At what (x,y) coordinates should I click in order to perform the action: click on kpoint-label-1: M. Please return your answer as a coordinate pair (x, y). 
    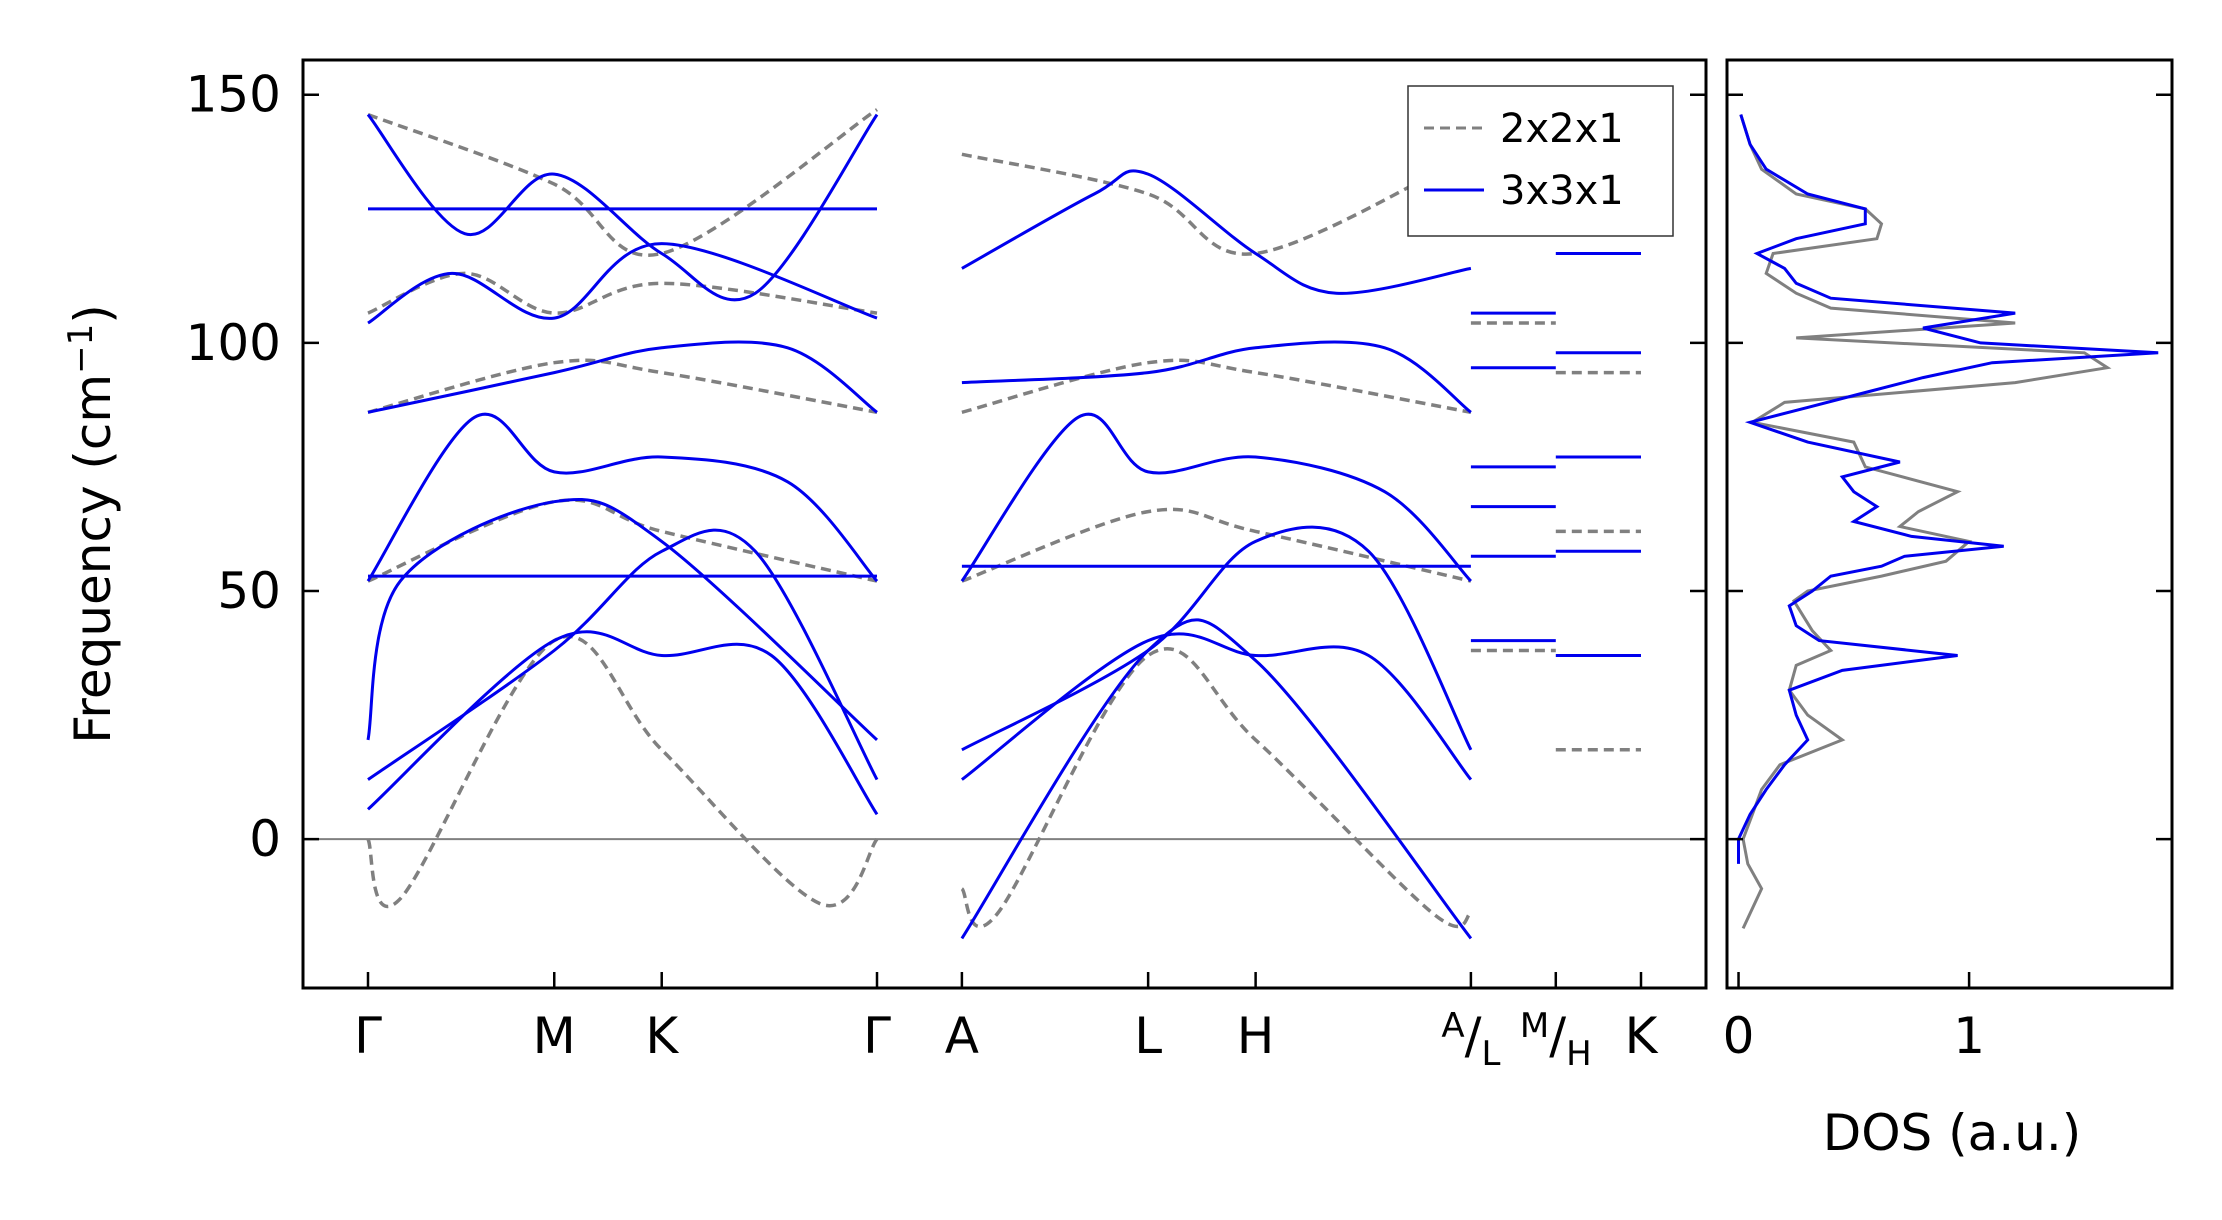
    Looking at the image, I should click on (554, 1036).